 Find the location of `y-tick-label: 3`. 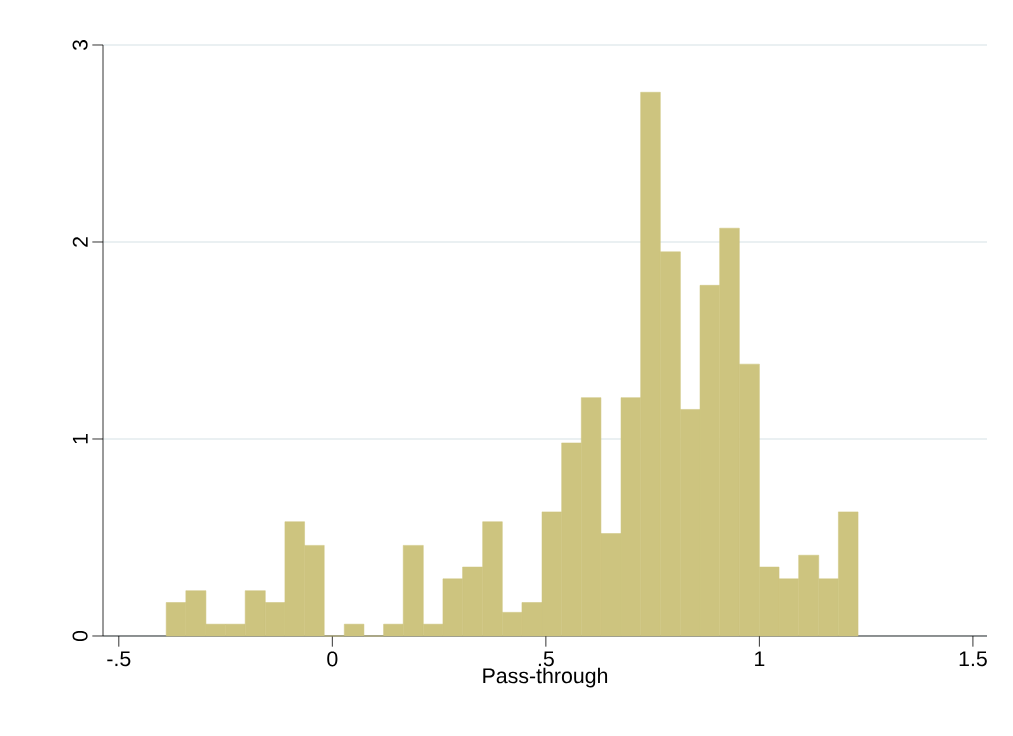

y-tick-label: 3 is located at coordinates (80, 45).